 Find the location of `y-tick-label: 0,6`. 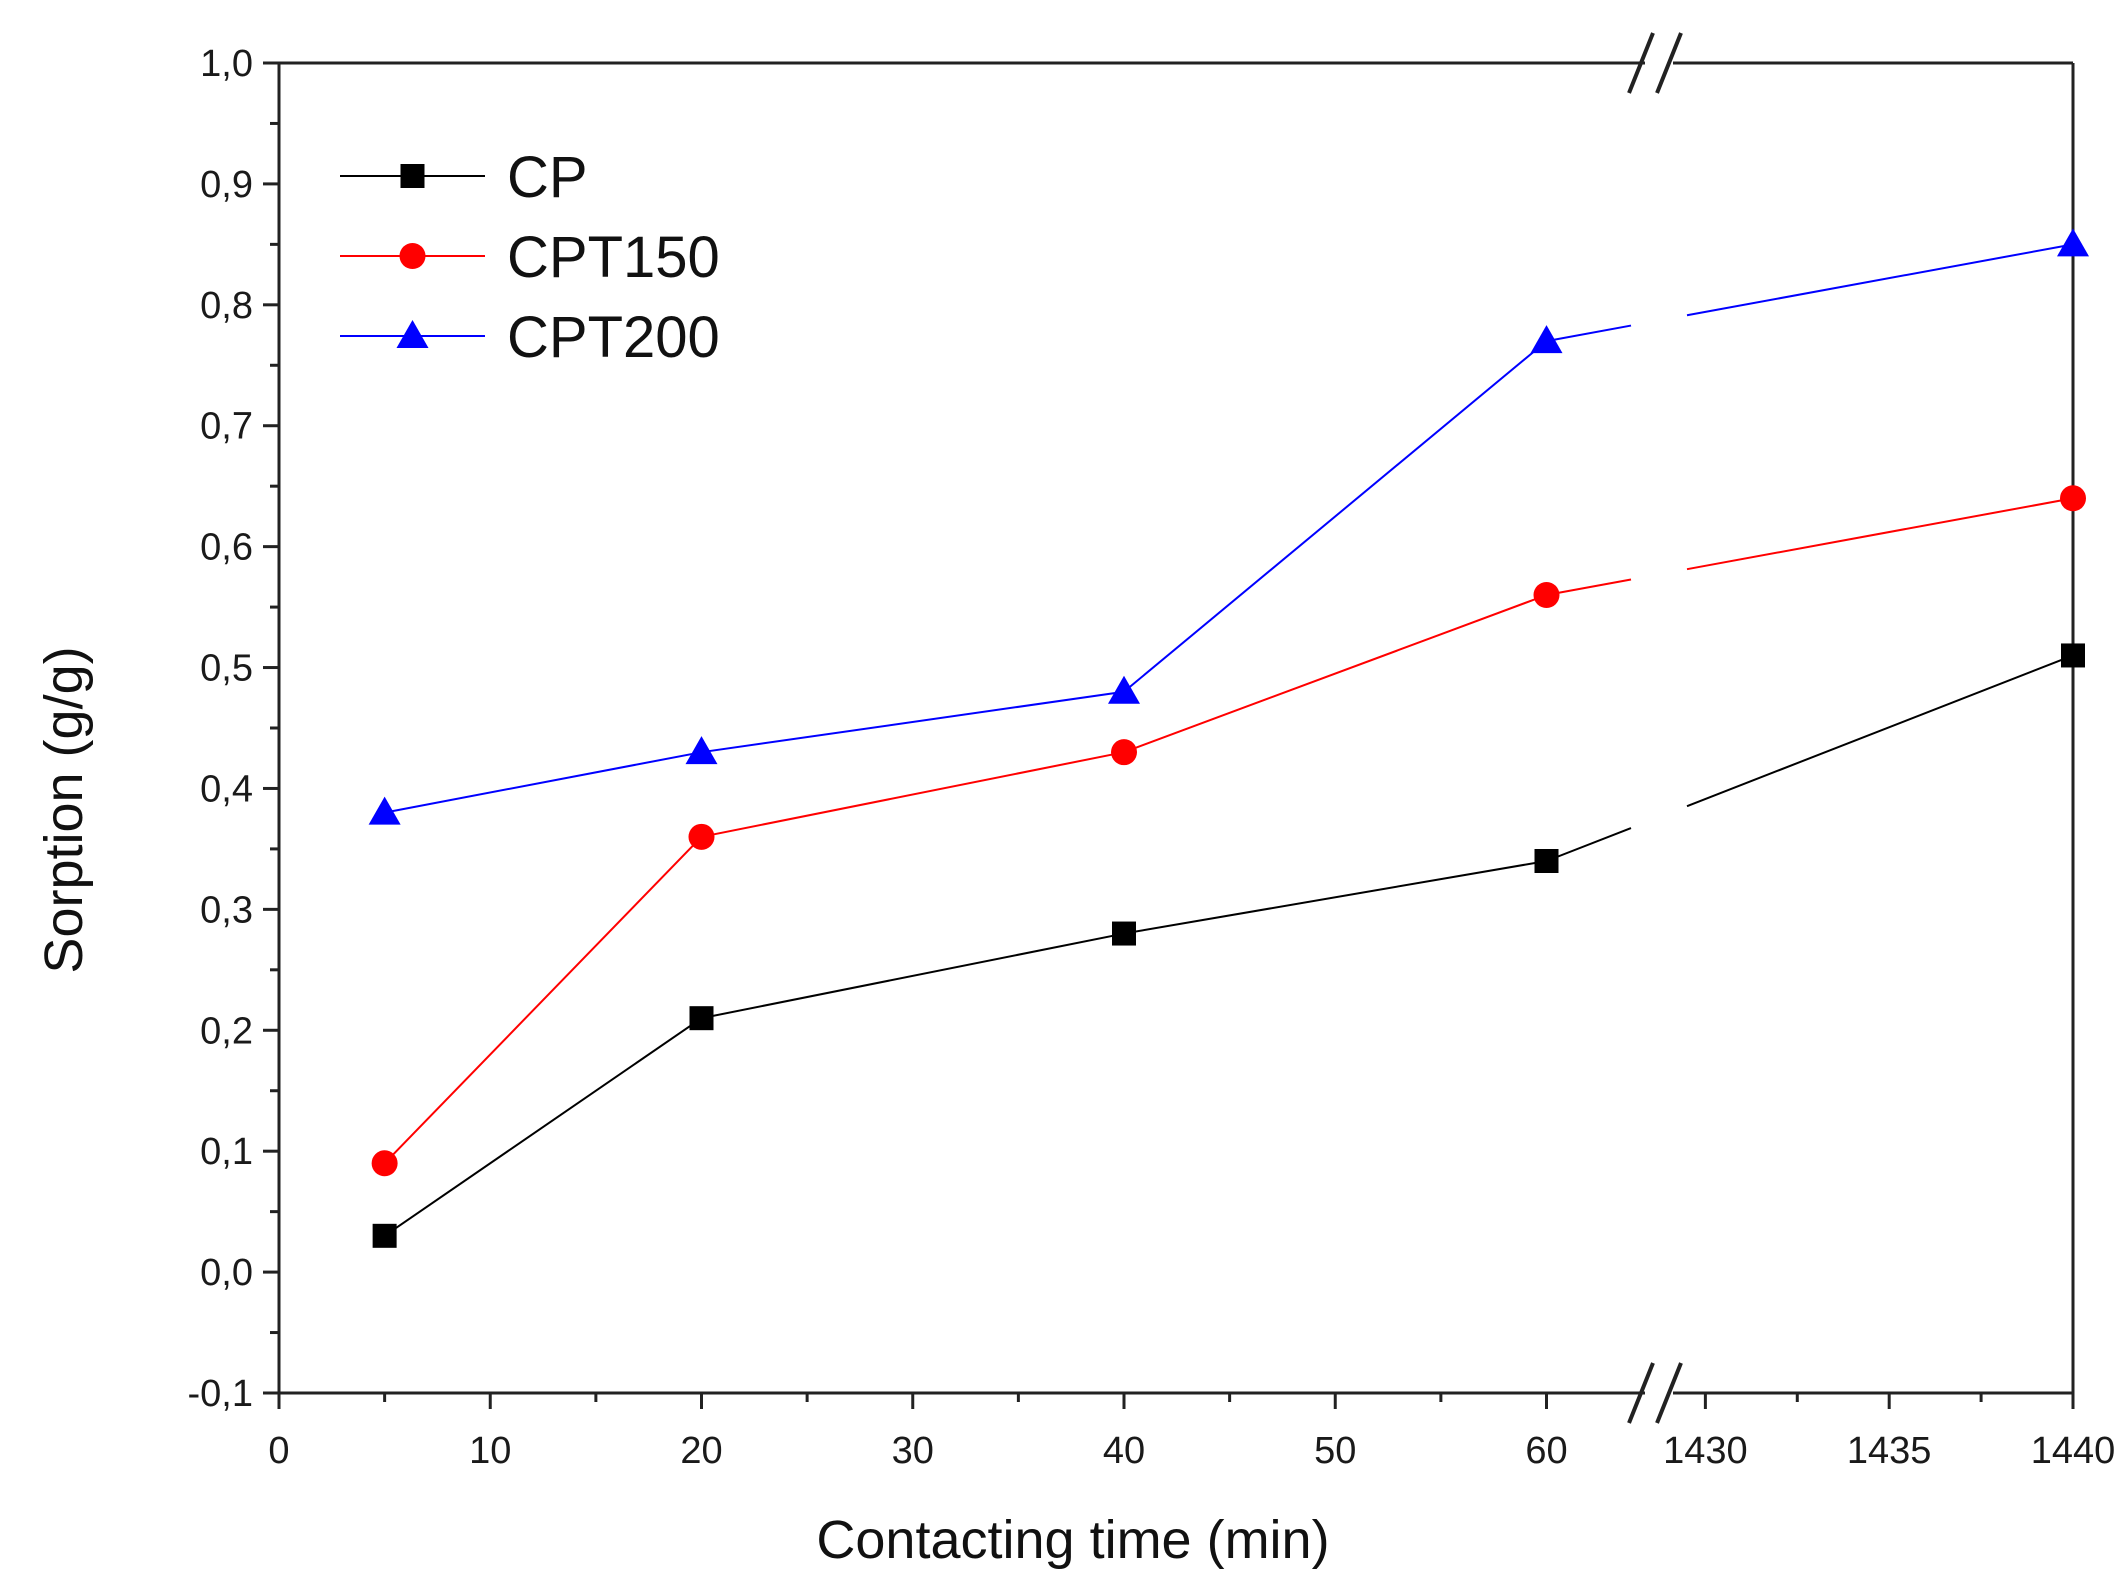

y-tick-label: 0,6 is located at coordinates (226, 548).